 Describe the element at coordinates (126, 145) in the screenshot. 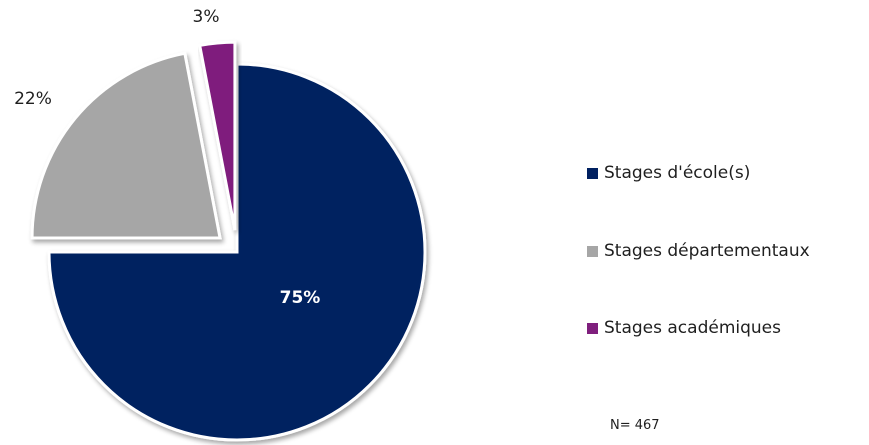

I see `pie-slice-departementaux` at that location.